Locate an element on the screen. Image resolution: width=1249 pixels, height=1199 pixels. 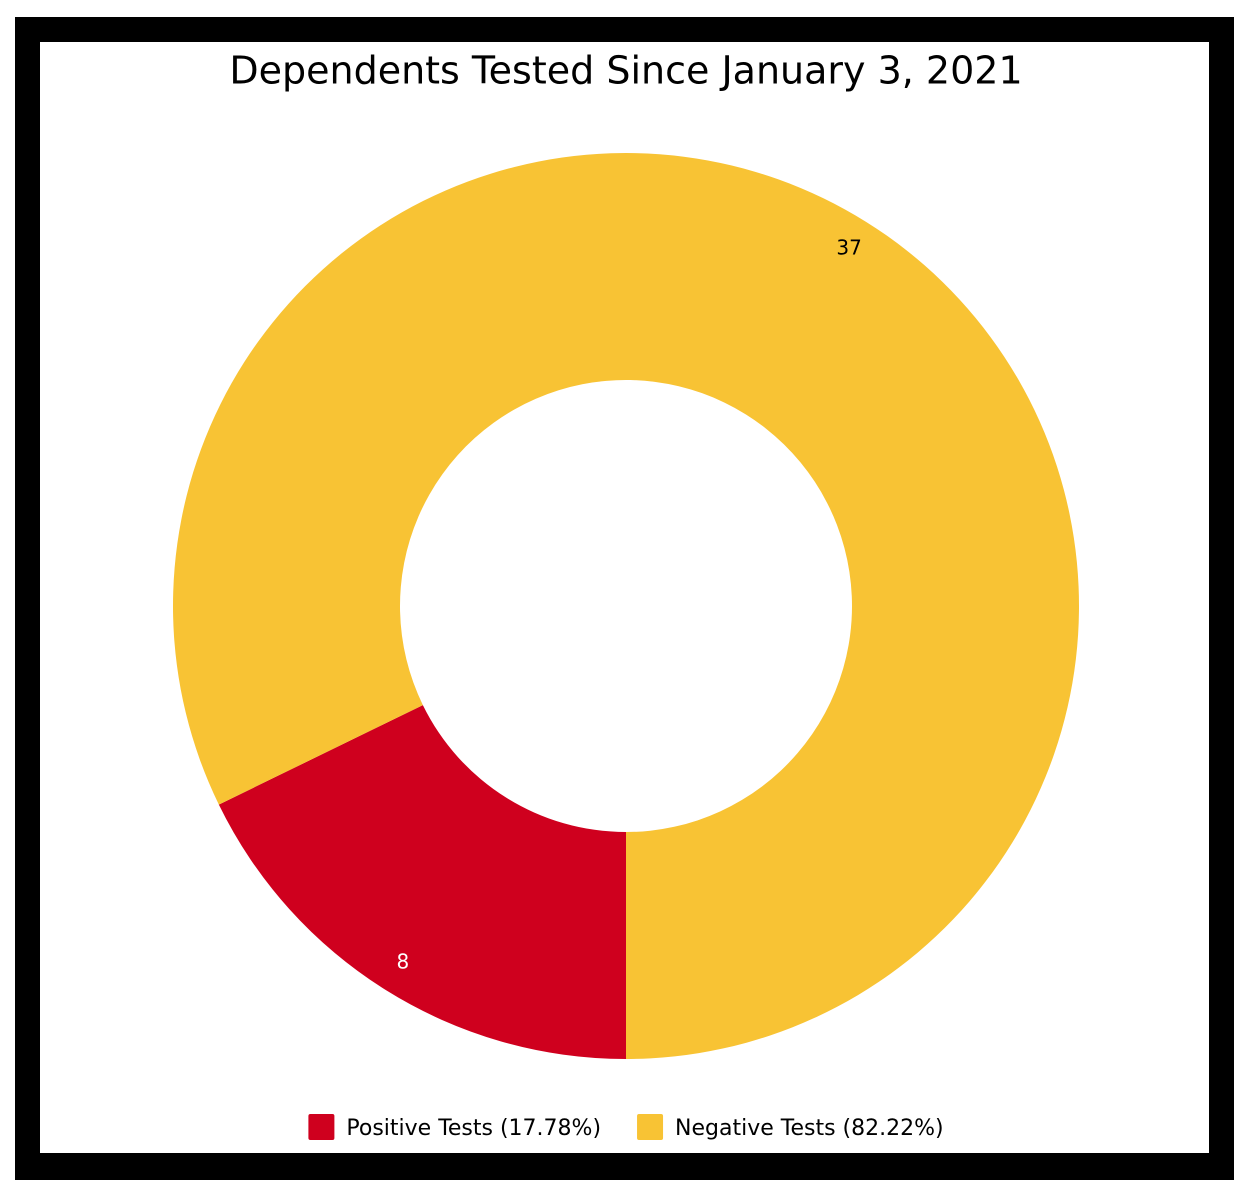
data-label: 37 is located at coordinates (848, 247).